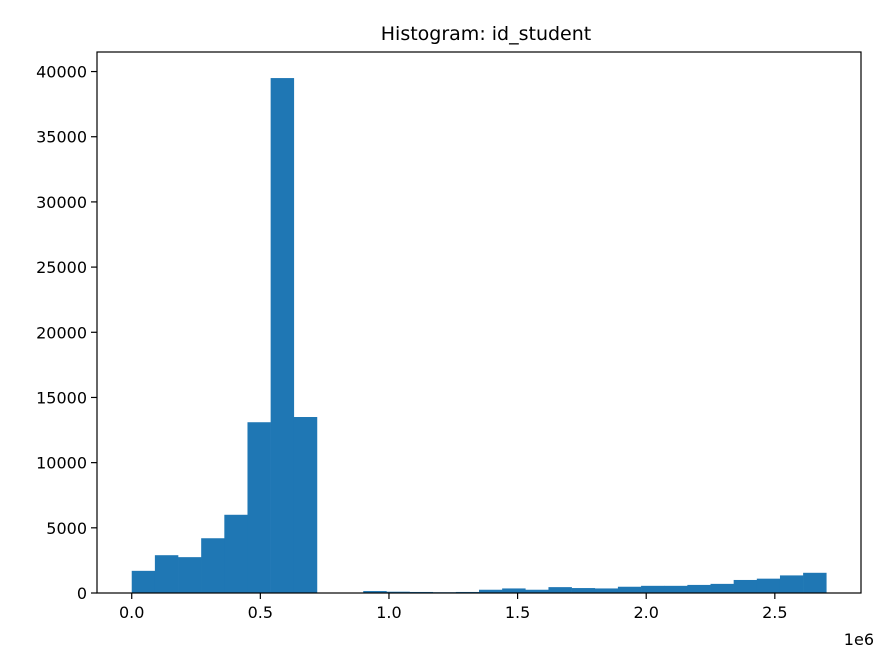 This screenshot has width=896, height=672. I want to click on y-tick-label: 35000, so click(61, 137).